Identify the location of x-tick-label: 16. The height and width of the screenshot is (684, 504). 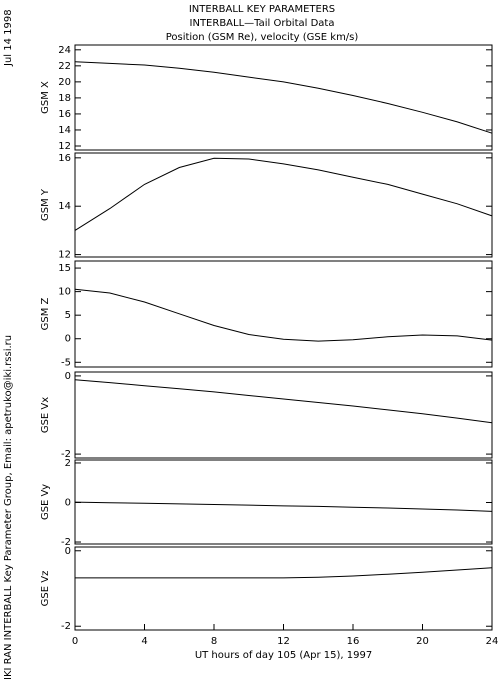
(353, 641).